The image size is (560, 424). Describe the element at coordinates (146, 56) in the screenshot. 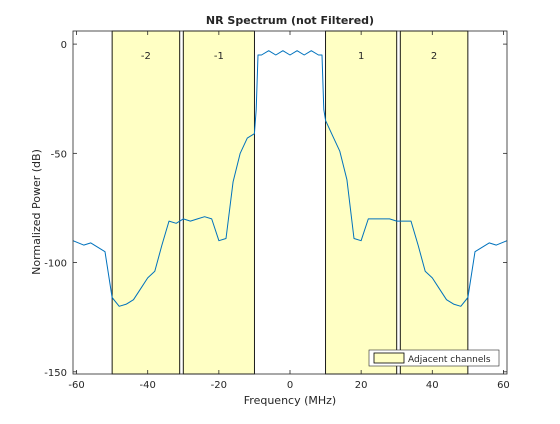

I see `adjacent-channel-label: -2` at that location.